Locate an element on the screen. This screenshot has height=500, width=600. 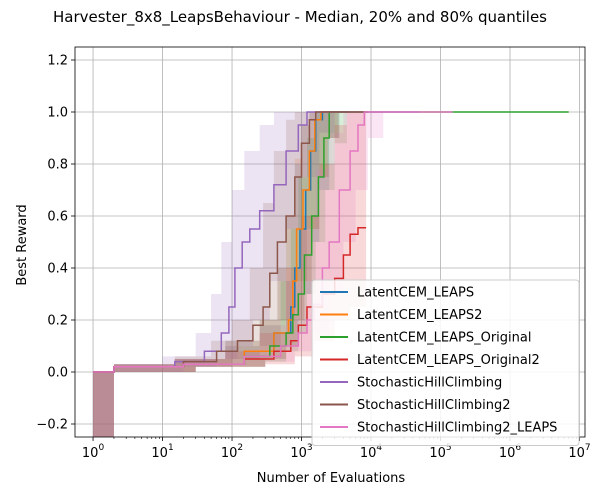
y-tick-label: 0.0 is located at coordinates (57, 373).